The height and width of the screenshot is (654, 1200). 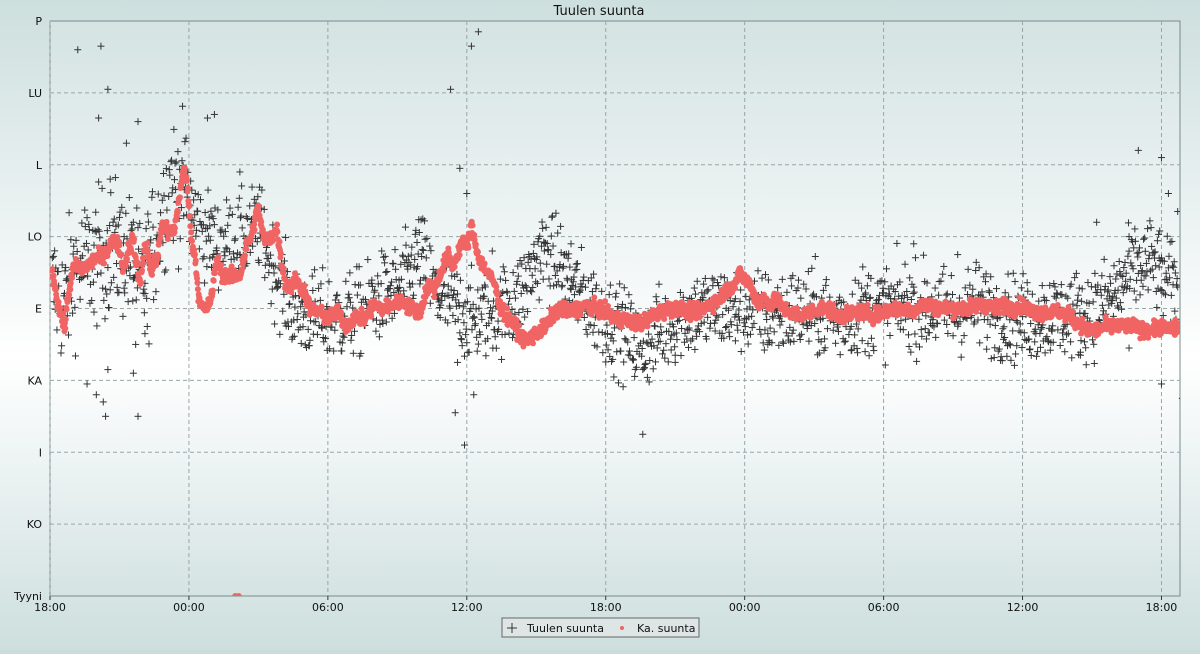 What do you see at coordinates (35, 524) in the screenshot?
I see `y-tick-label: KO` at bounding box center [35, 524].